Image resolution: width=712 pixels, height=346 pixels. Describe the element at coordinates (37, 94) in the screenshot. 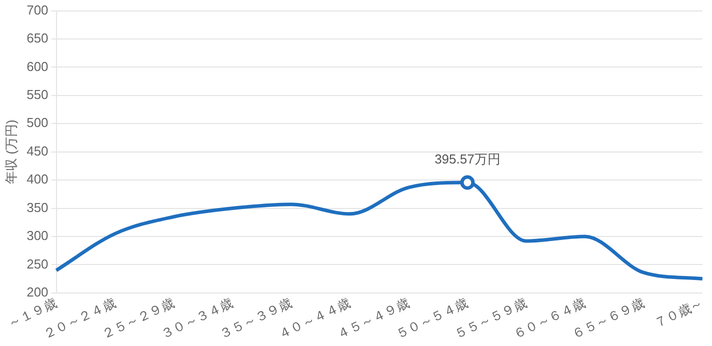

I see `y-tick-label: 550` at that location.